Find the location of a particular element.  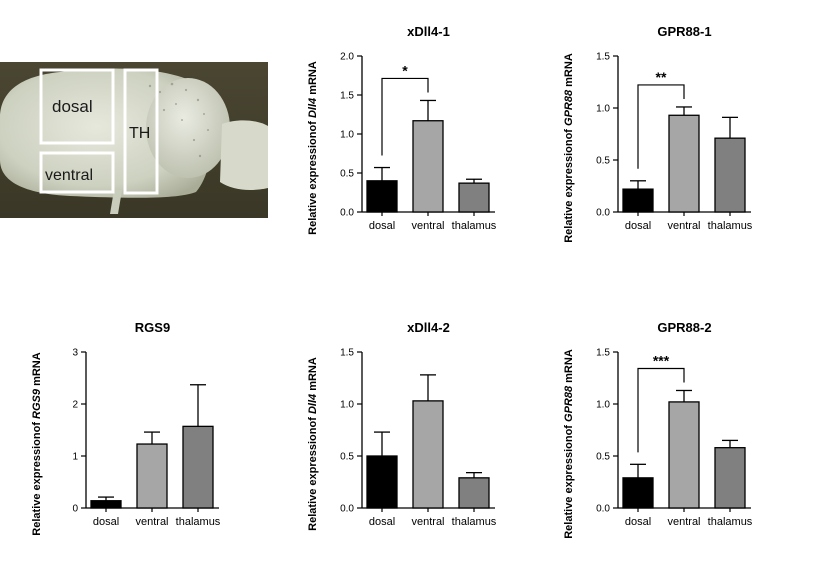

y-tick-label: 2.0 is located at coordinates (347, 57).